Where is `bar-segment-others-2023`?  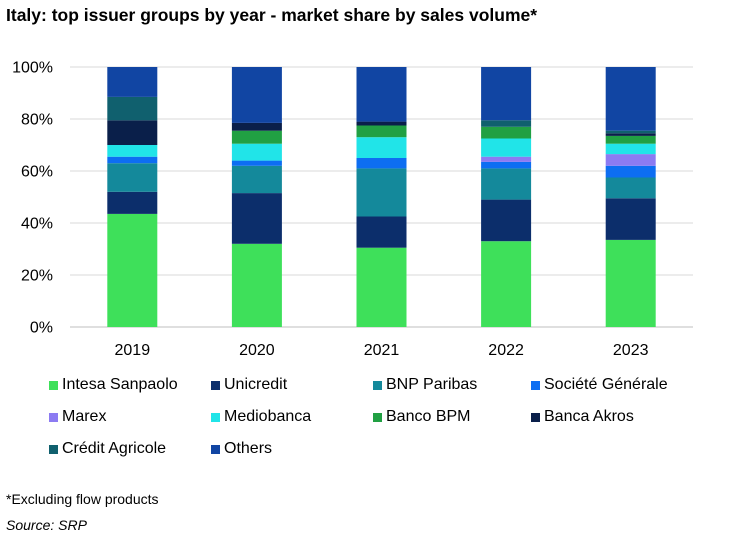
bar-segment-others-2023 is located at coordinates (630, 99).